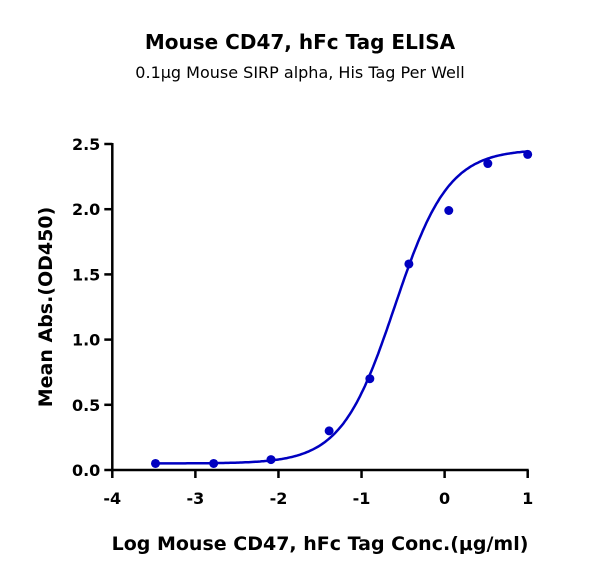 This screenshot has height=579, width=600. What do you see at coordinates (444, 498) in the screenshot?
I see `x-tick-label: 0` at bounding box center [444, 498].